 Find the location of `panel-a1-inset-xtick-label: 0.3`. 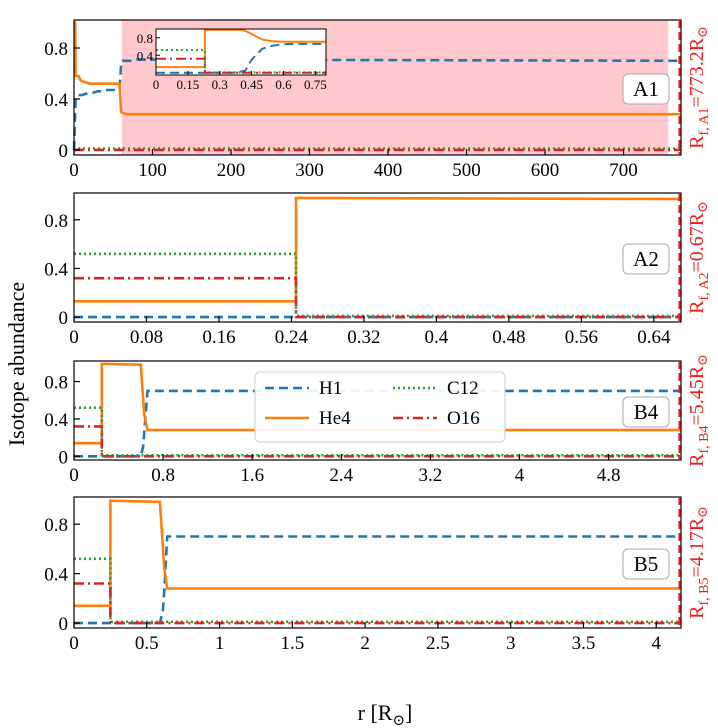

panel-a1-inset-xtick-label: 0.3 is located at coordinates (220, 84).